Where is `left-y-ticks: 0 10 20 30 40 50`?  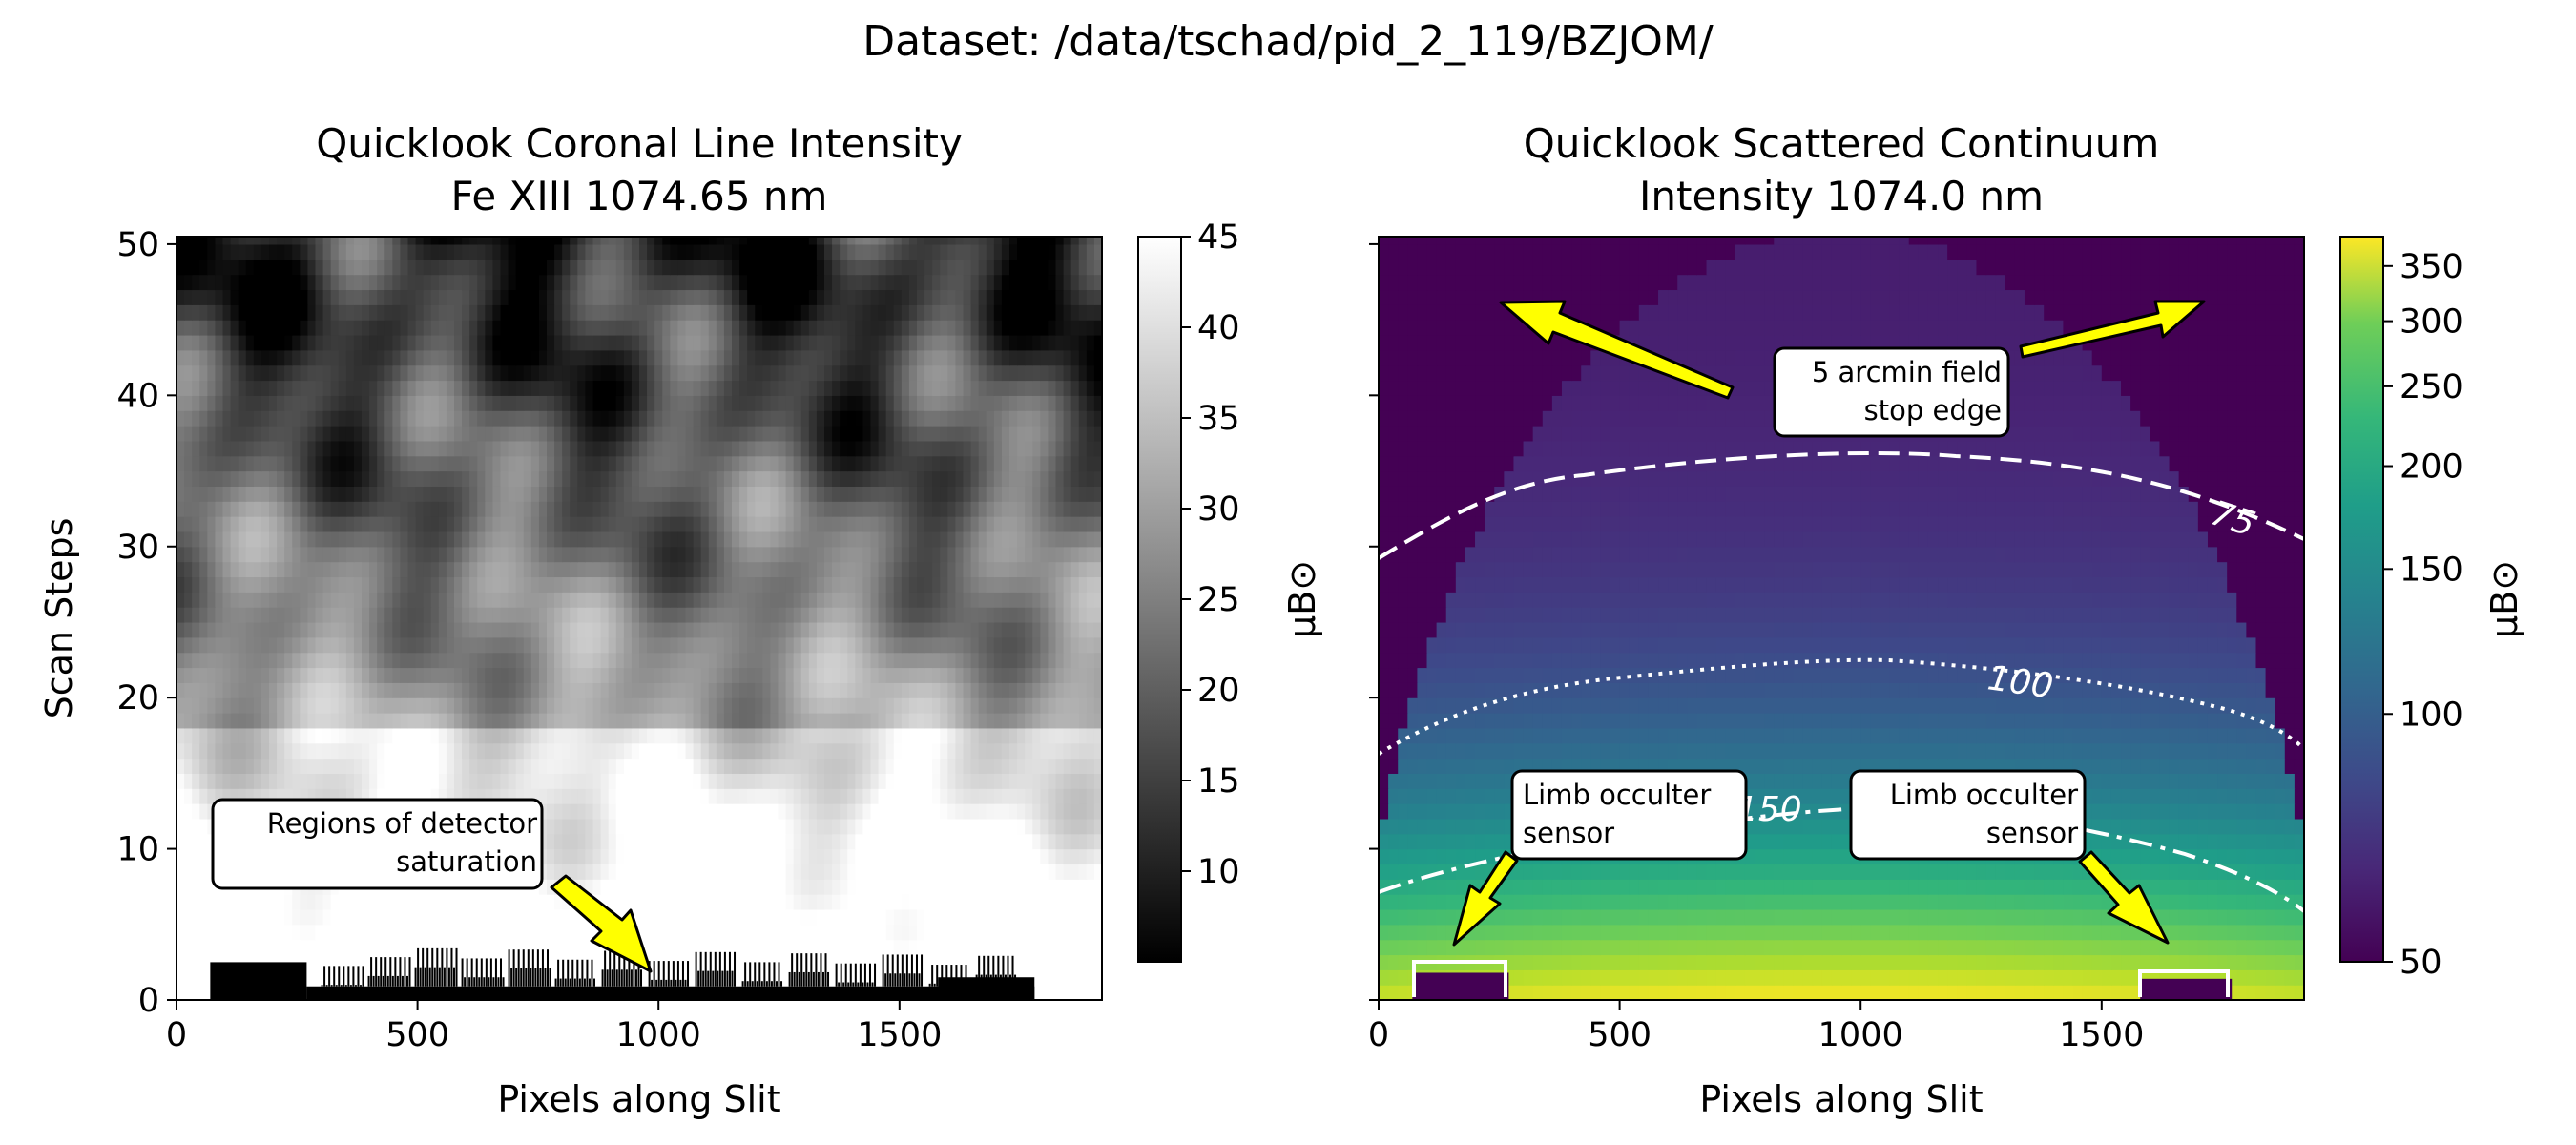
left-y-ticks: 0 10 20 30 40 50 is located at coordinates (146, 623).